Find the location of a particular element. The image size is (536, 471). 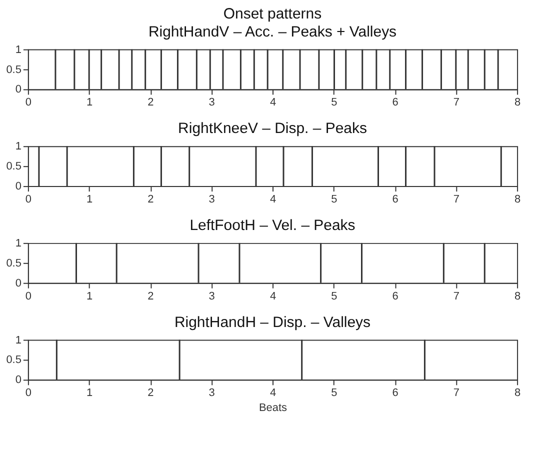

chart-title: RightHandH – Disp. – Valleys is located at coordinates (272, 322).